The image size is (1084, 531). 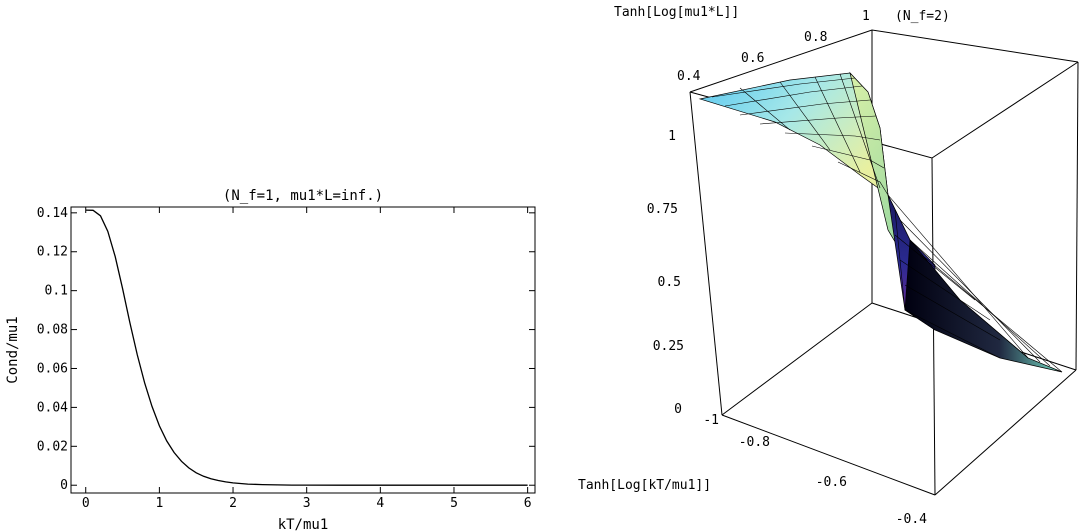 I want to click on y-tick-label: 0.4, so click(x=689, y=76).